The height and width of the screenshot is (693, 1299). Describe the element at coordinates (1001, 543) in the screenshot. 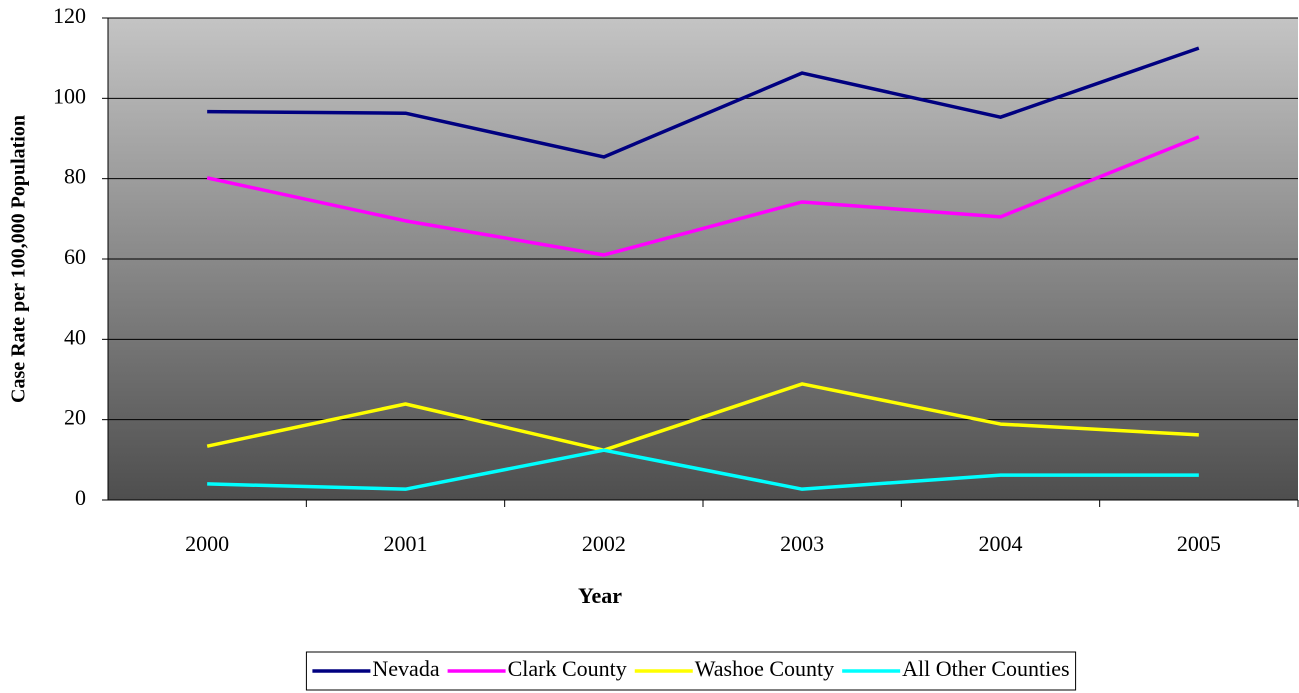

I see `x-tick-label: 2004` at that location.